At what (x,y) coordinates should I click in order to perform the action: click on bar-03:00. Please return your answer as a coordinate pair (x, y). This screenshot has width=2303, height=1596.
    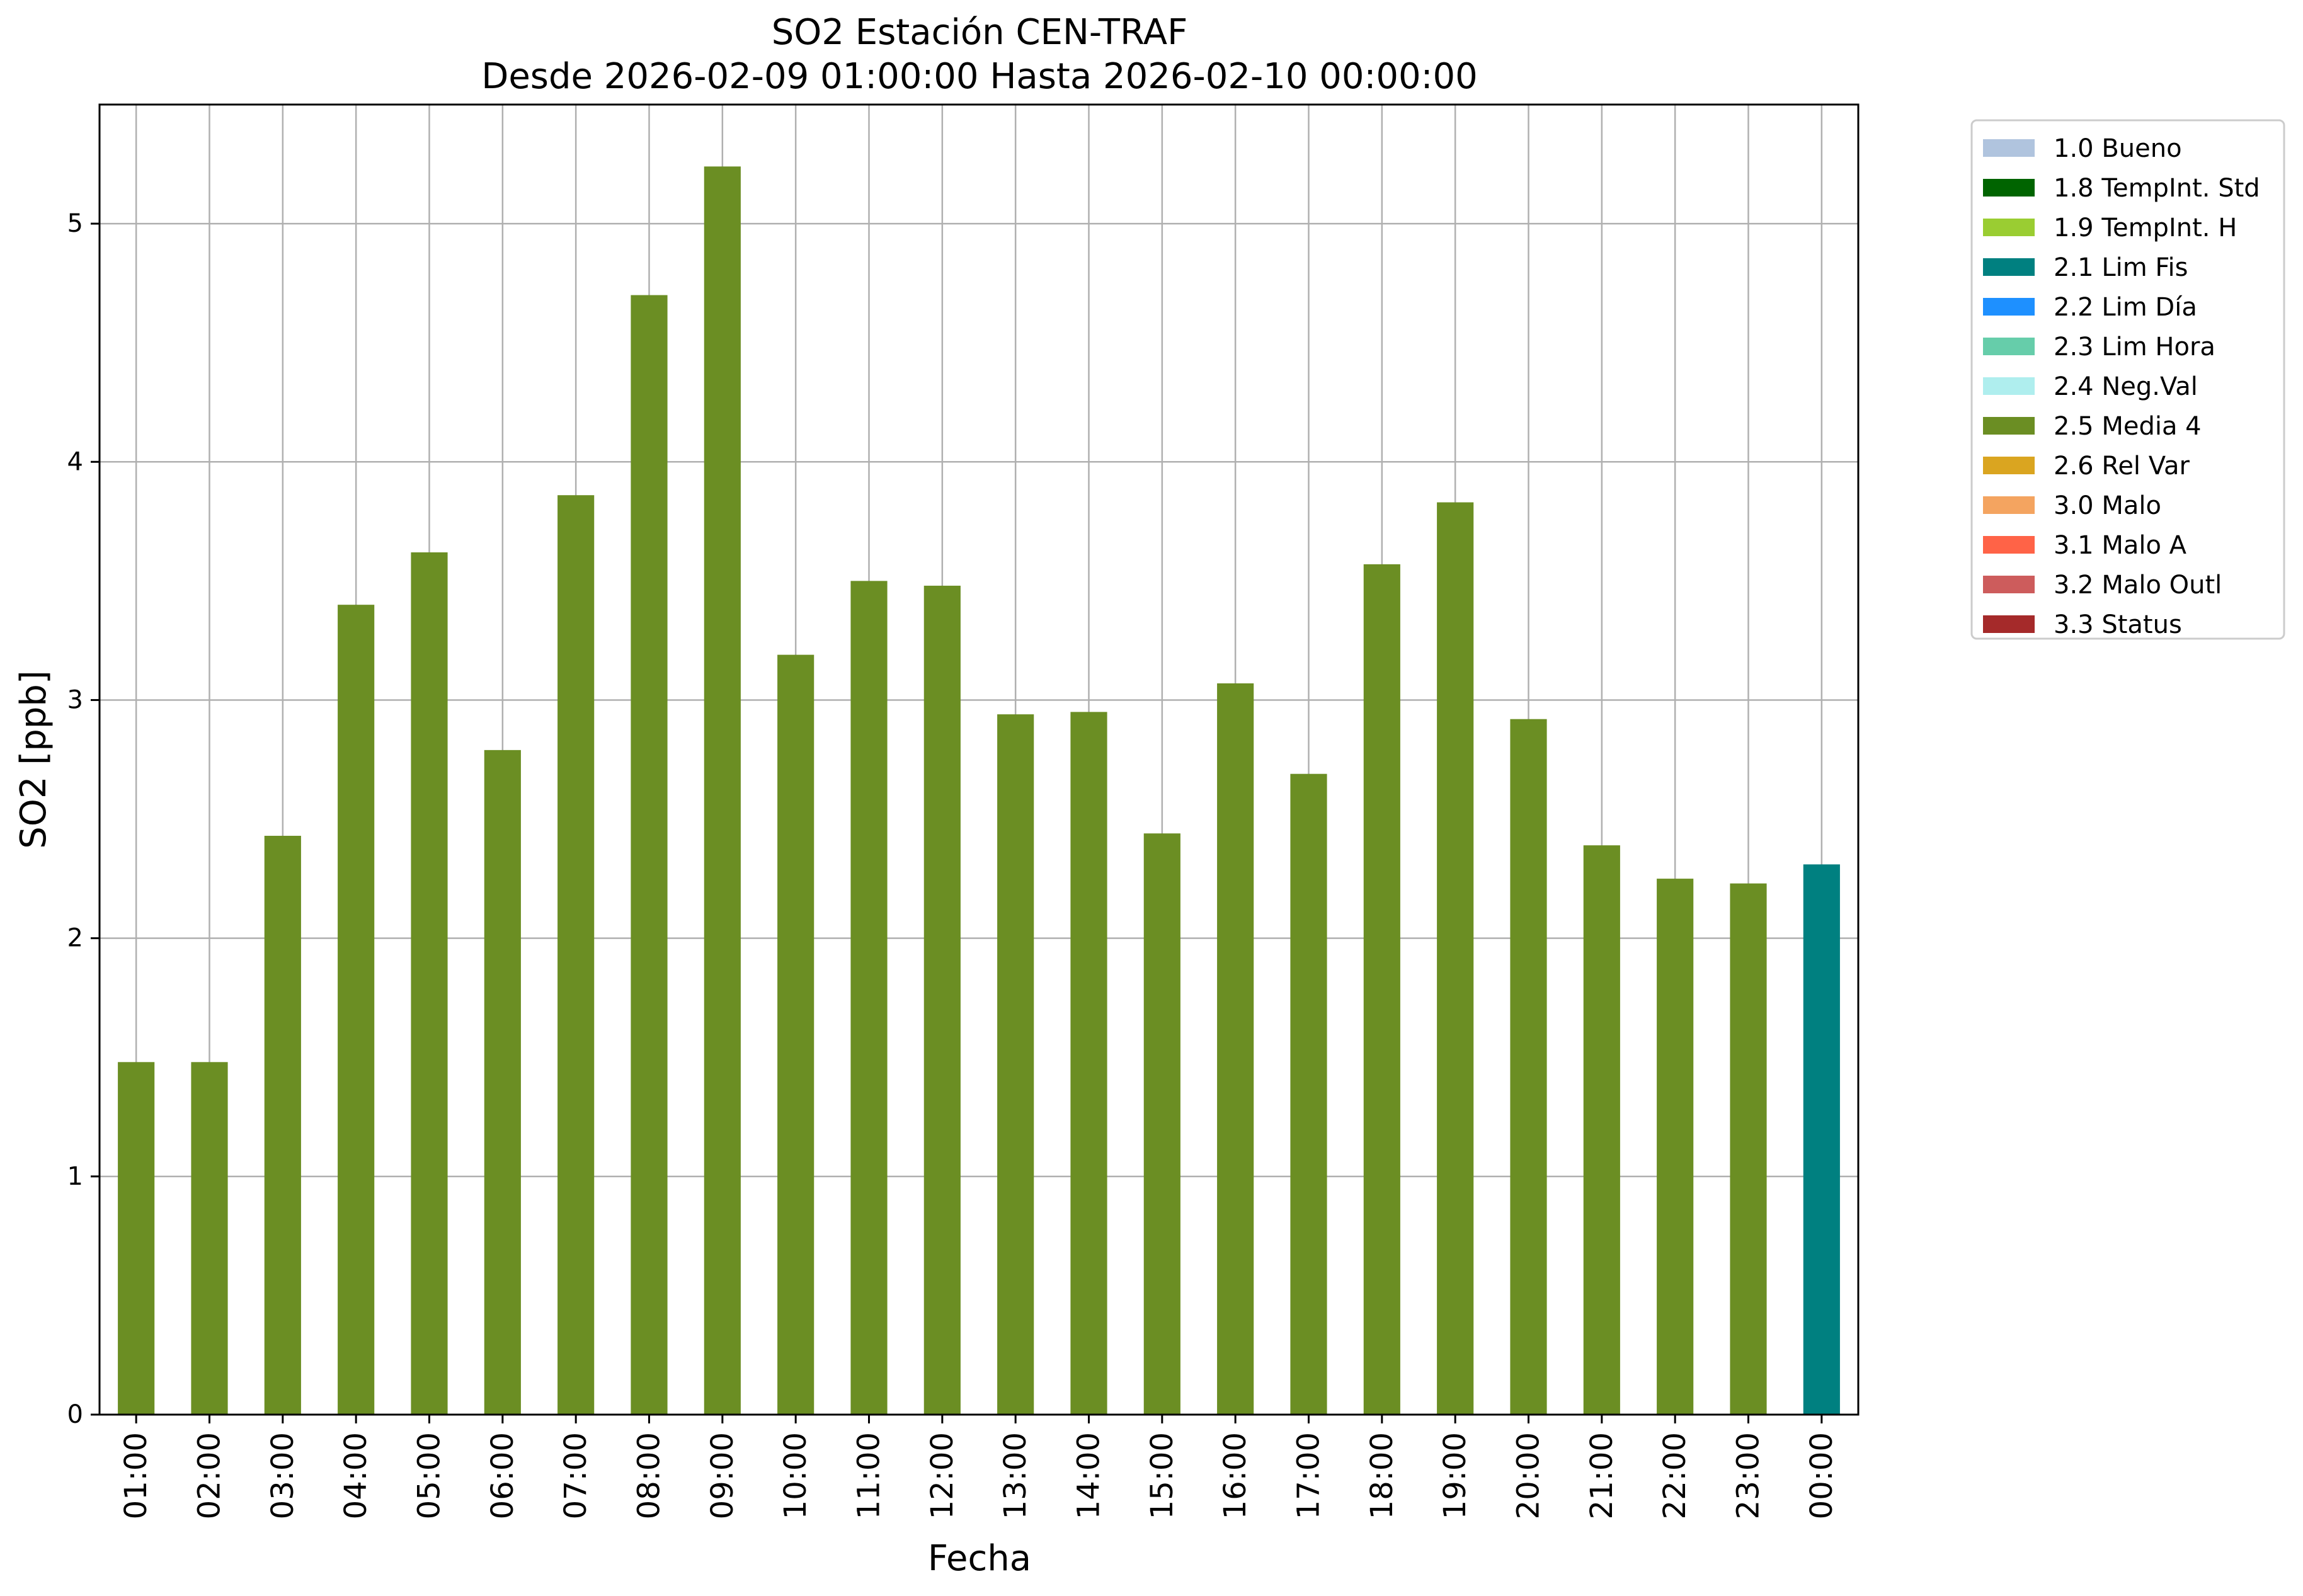
    Looking at the image, I should click on (283, 1125).